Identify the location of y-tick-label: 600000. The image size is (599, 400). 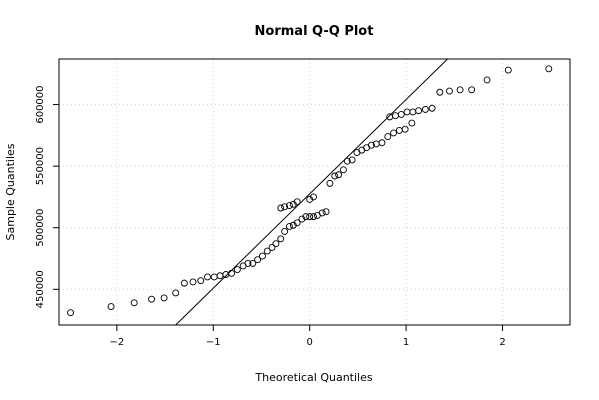
(40, 104).